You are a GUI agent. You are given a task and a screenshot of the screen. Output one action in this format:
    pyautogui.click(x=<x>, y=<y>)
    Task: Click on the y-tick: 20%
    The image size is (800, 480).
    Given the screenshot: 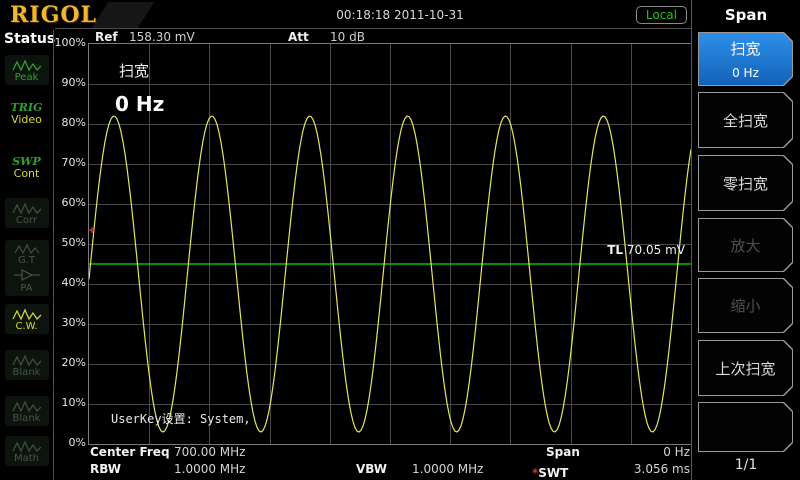 What is the action you would take?
    pyautogui.click(x=73, y=362)
    